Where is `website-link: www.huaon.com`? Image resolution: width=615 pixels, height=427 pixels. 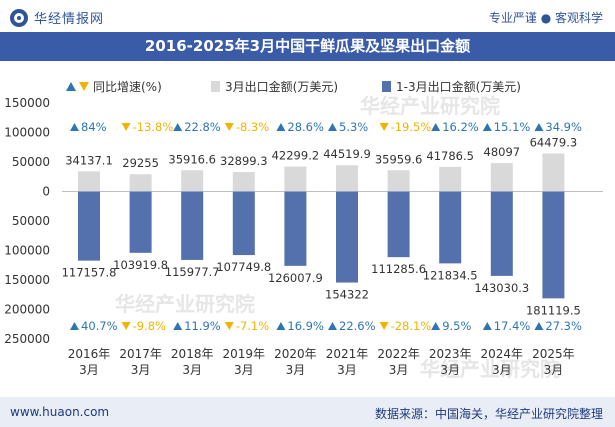
website-link: www.huaon.com is located at coordinates (60, 412).